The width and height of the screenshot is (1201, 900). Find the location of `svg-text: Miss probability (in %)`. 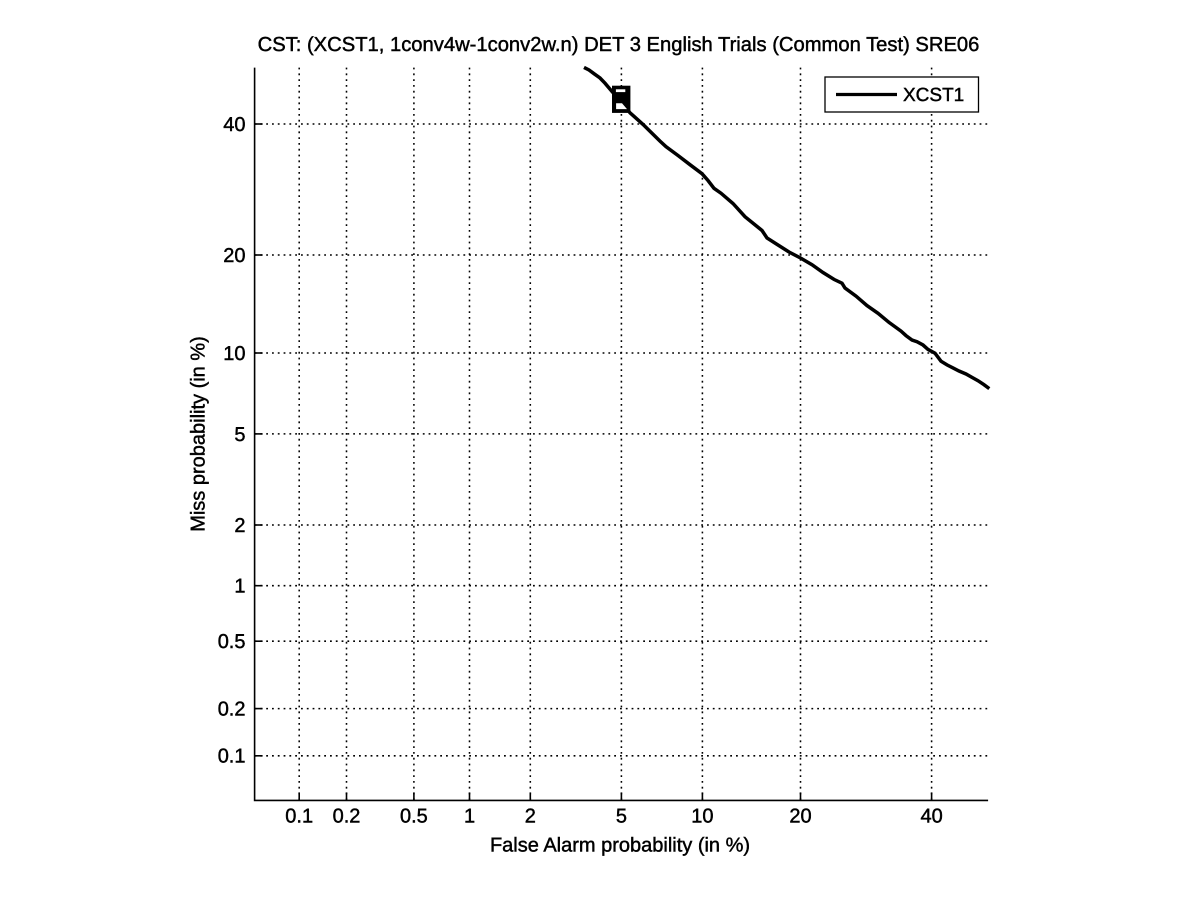

svg-text: Miss probability (in %) is located at coordinates (199, 434).